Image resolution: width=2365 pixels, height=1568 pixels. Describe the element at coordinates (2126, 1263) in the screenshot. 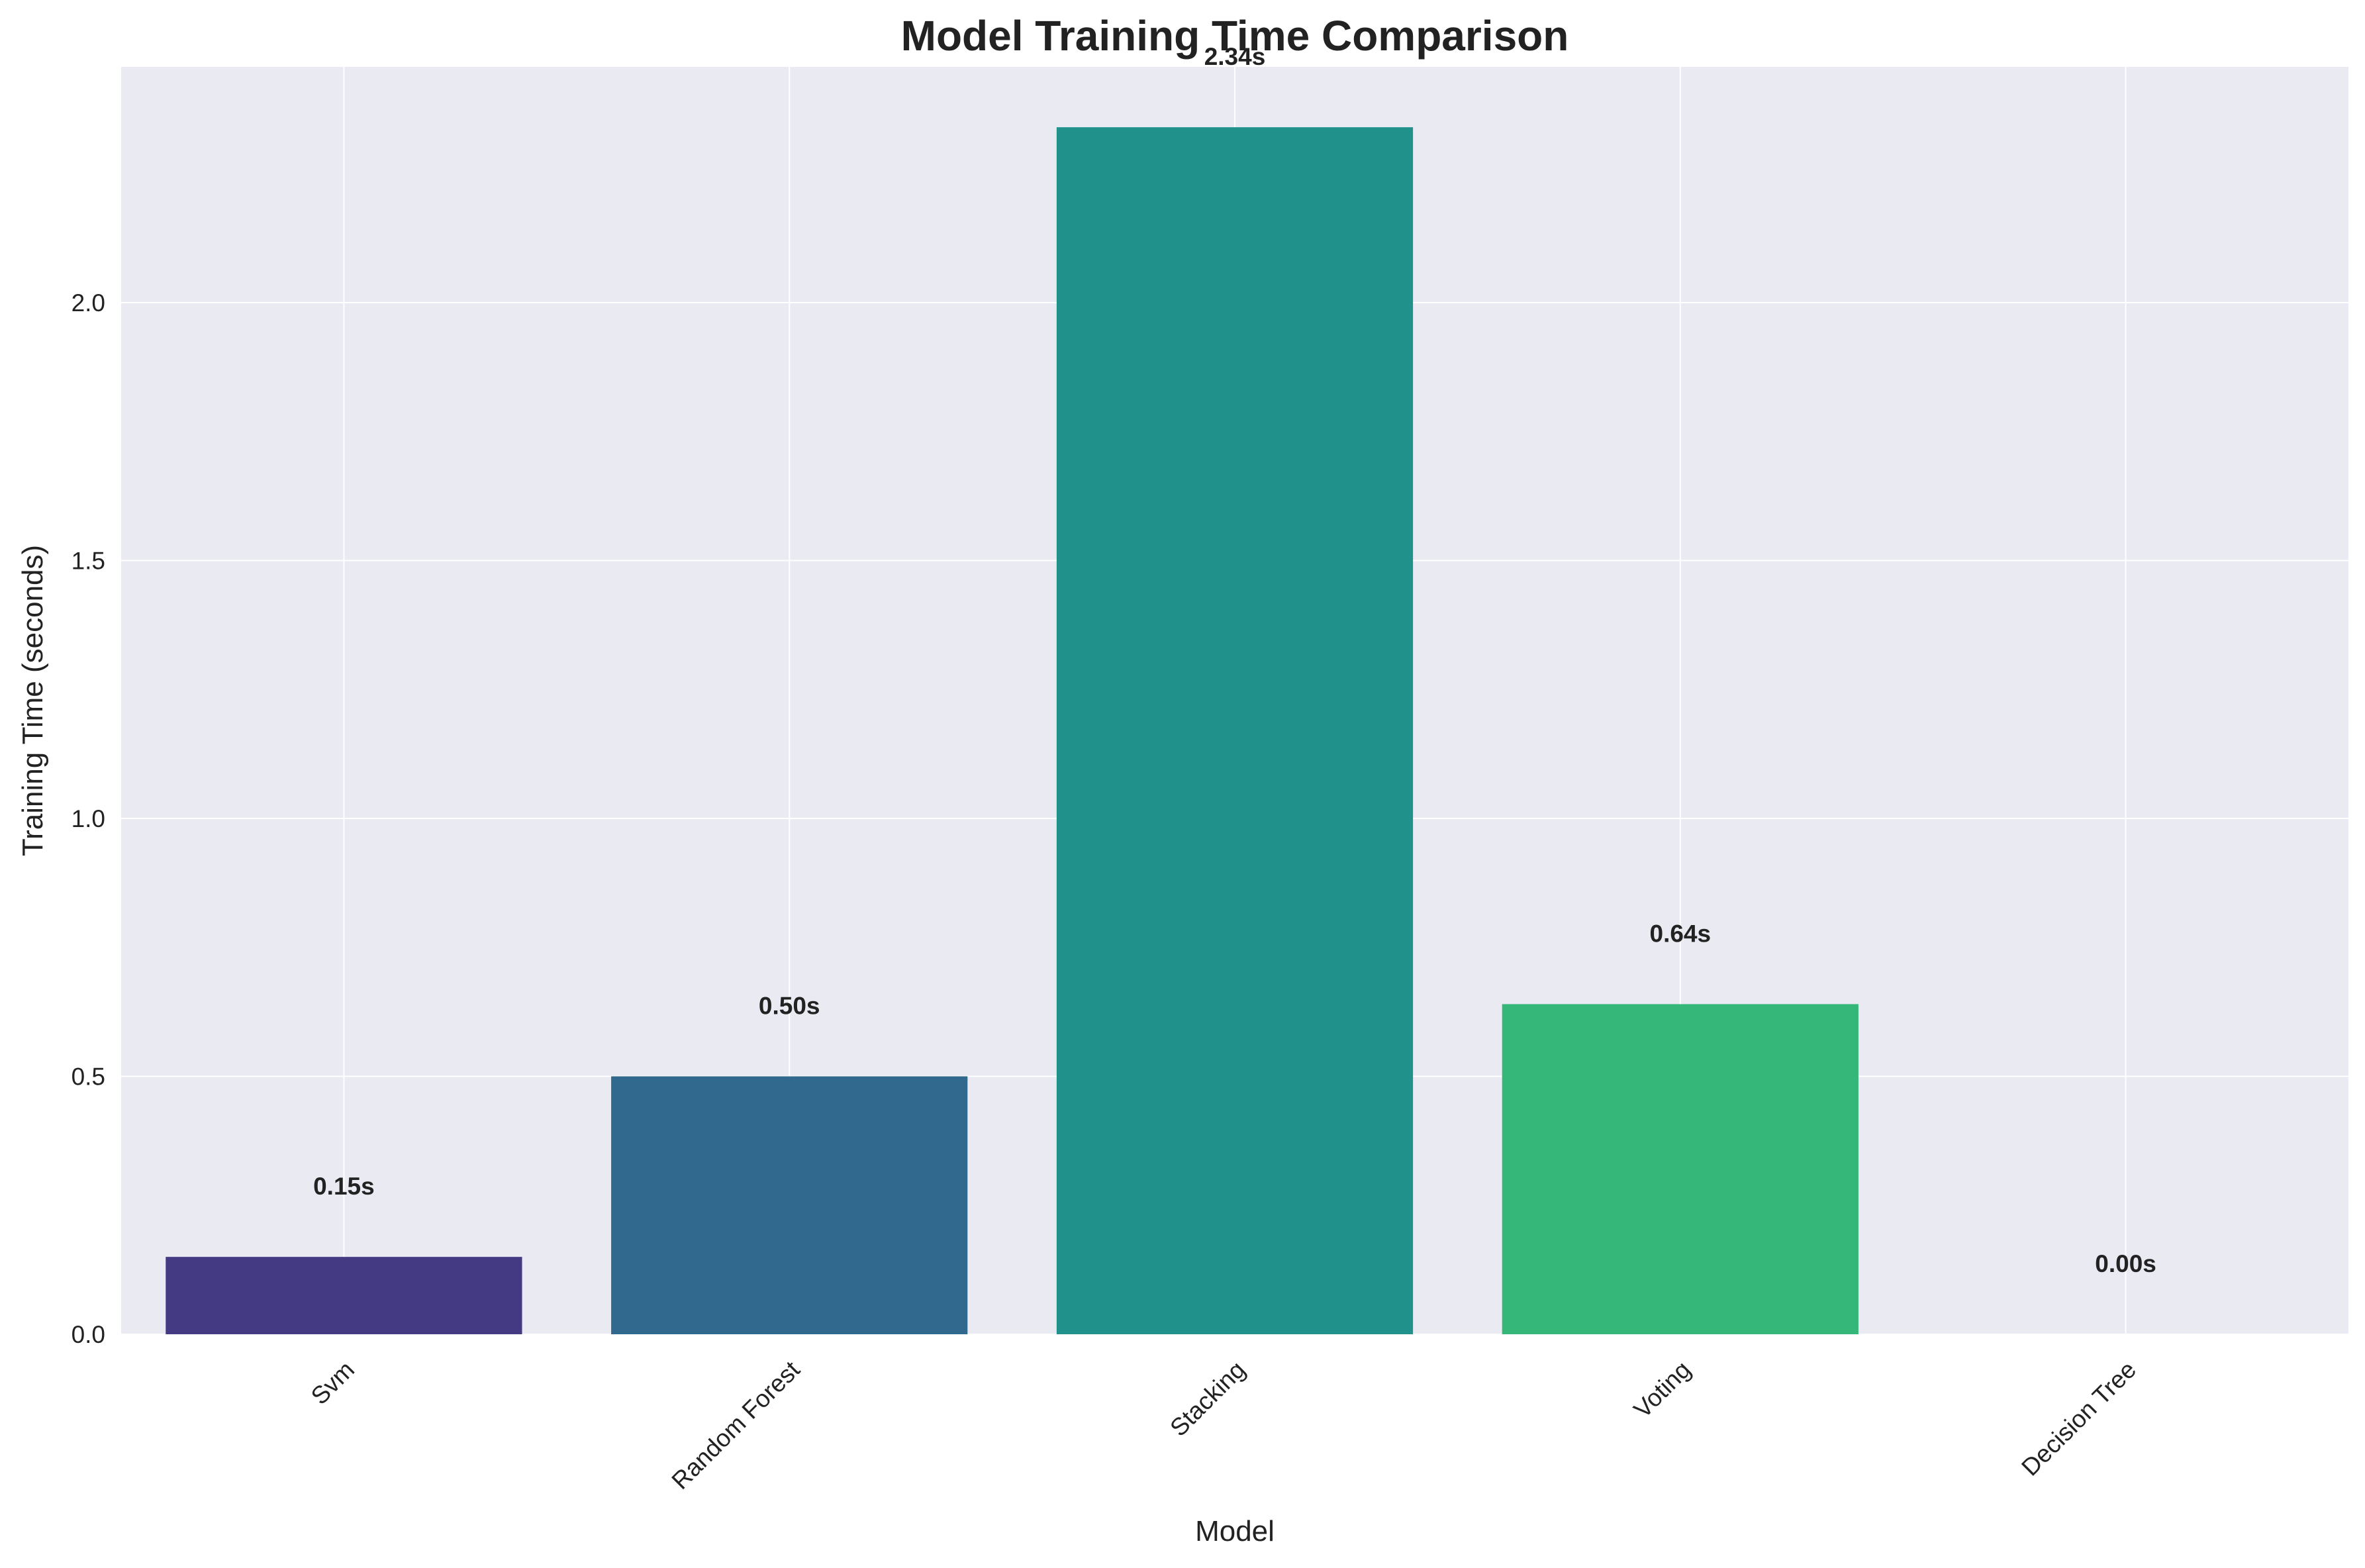

I see `data-label: 0.00s` at that location.